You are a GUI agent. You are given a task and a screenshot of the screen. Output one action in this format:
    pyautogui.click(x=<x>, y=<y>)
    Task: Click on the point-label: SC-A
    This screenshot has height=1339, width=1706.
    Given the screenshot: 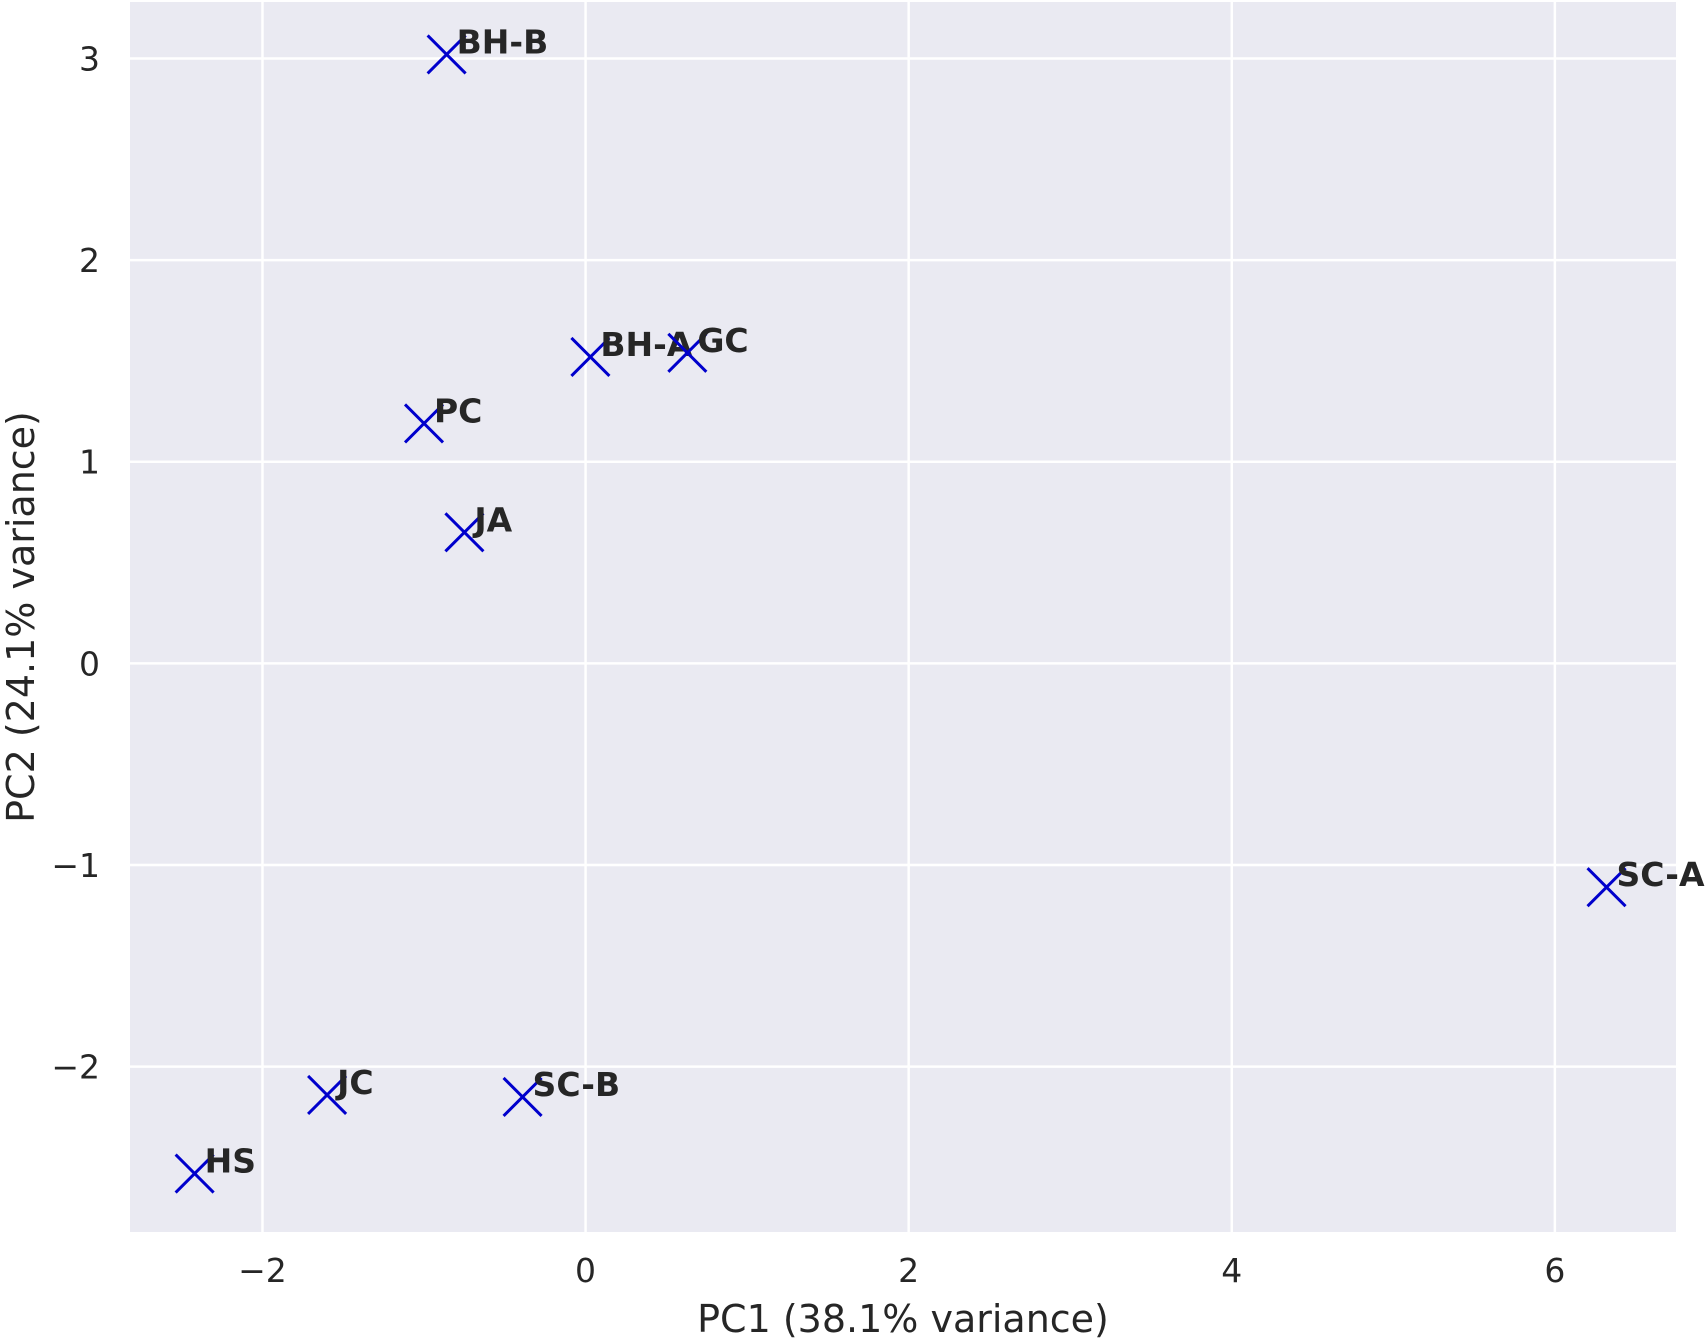 What is the action you would take?
    pyautogui.click(x=1661, y=874)
    